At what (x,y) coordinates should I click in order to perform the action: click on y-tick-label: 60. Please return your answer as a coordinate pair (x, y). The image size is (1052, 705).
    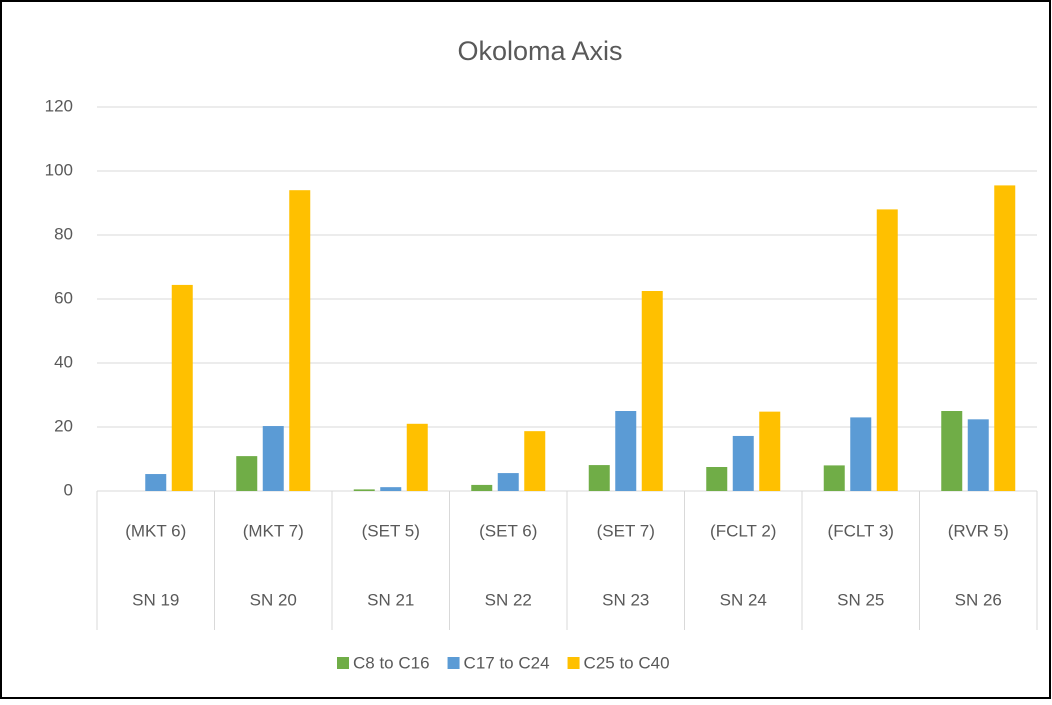
    Looking at the image, I should click on (63, 297).